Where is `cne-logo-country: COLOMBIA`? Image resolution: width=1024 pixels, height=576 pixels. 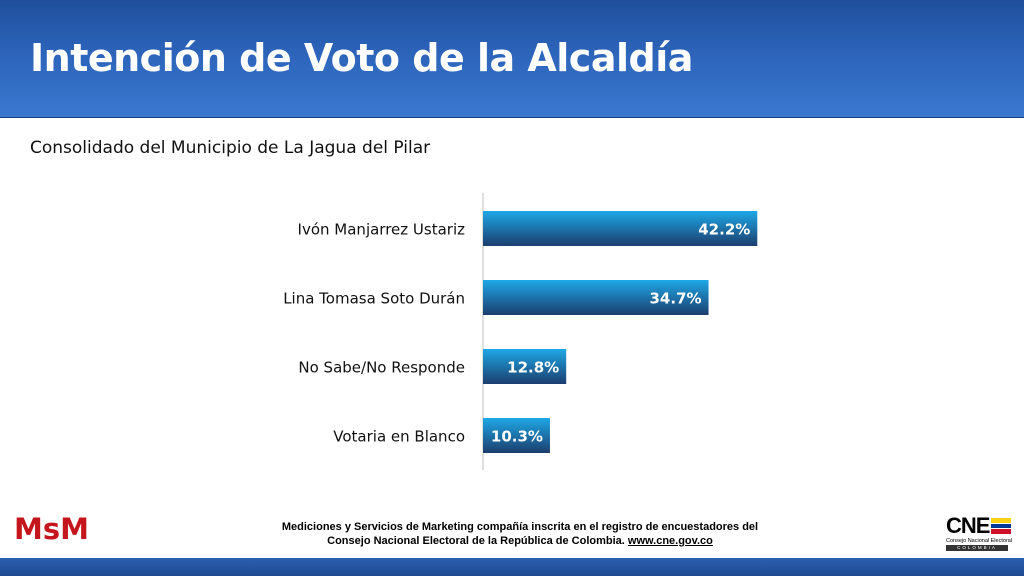 cne-logo-country: COLOMBIA is located at coordinates (977, 548).